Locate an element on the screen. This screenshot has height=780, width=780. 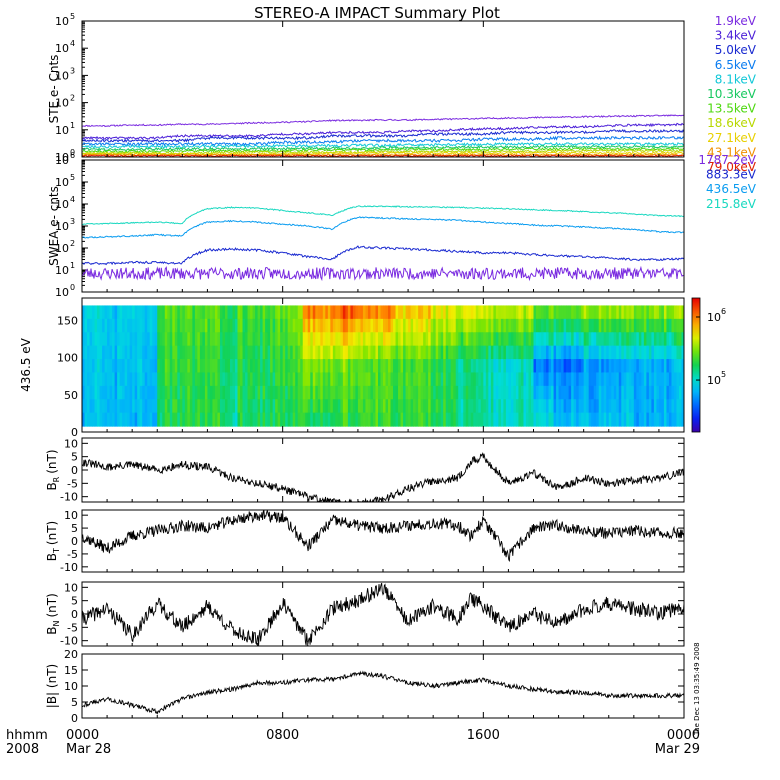
pad-colorbar-exponent: 6 is located at coordinates (723, 311).